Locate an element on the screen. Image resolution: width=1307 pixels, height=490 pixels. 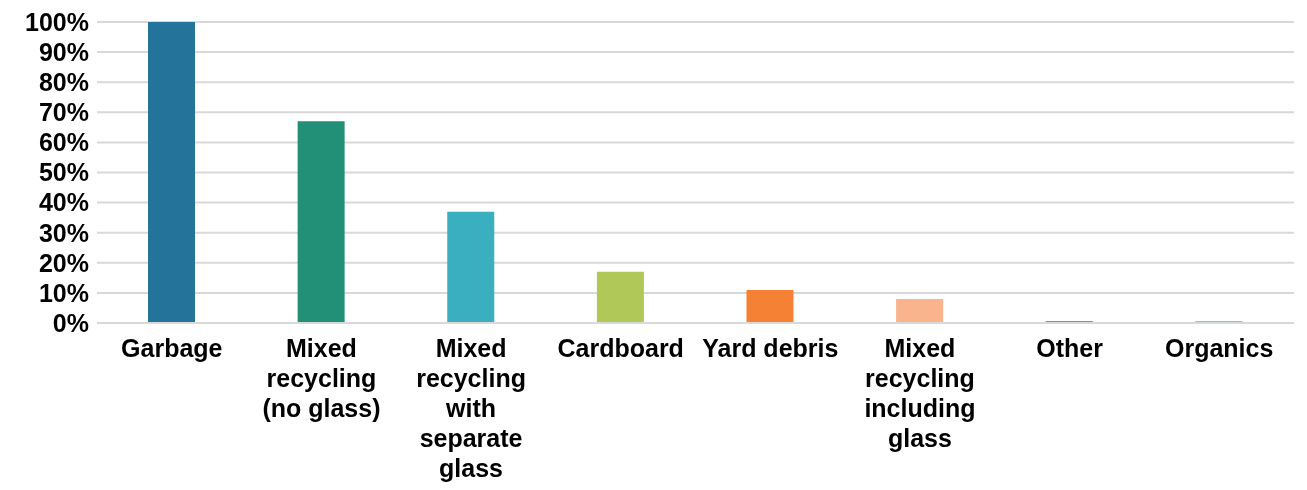
y-tick-label: 80% is located at coordinates (63, 82).